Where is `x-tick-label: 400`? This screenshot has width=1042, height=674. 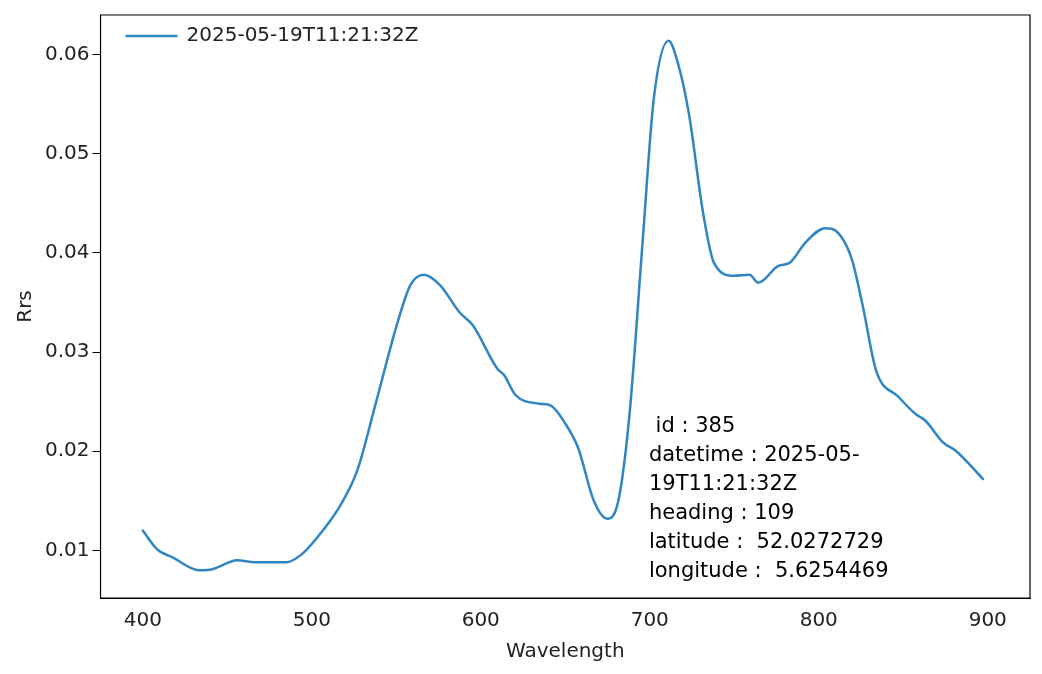 x-tick-label: 400 is located at coordinates (142, 619).